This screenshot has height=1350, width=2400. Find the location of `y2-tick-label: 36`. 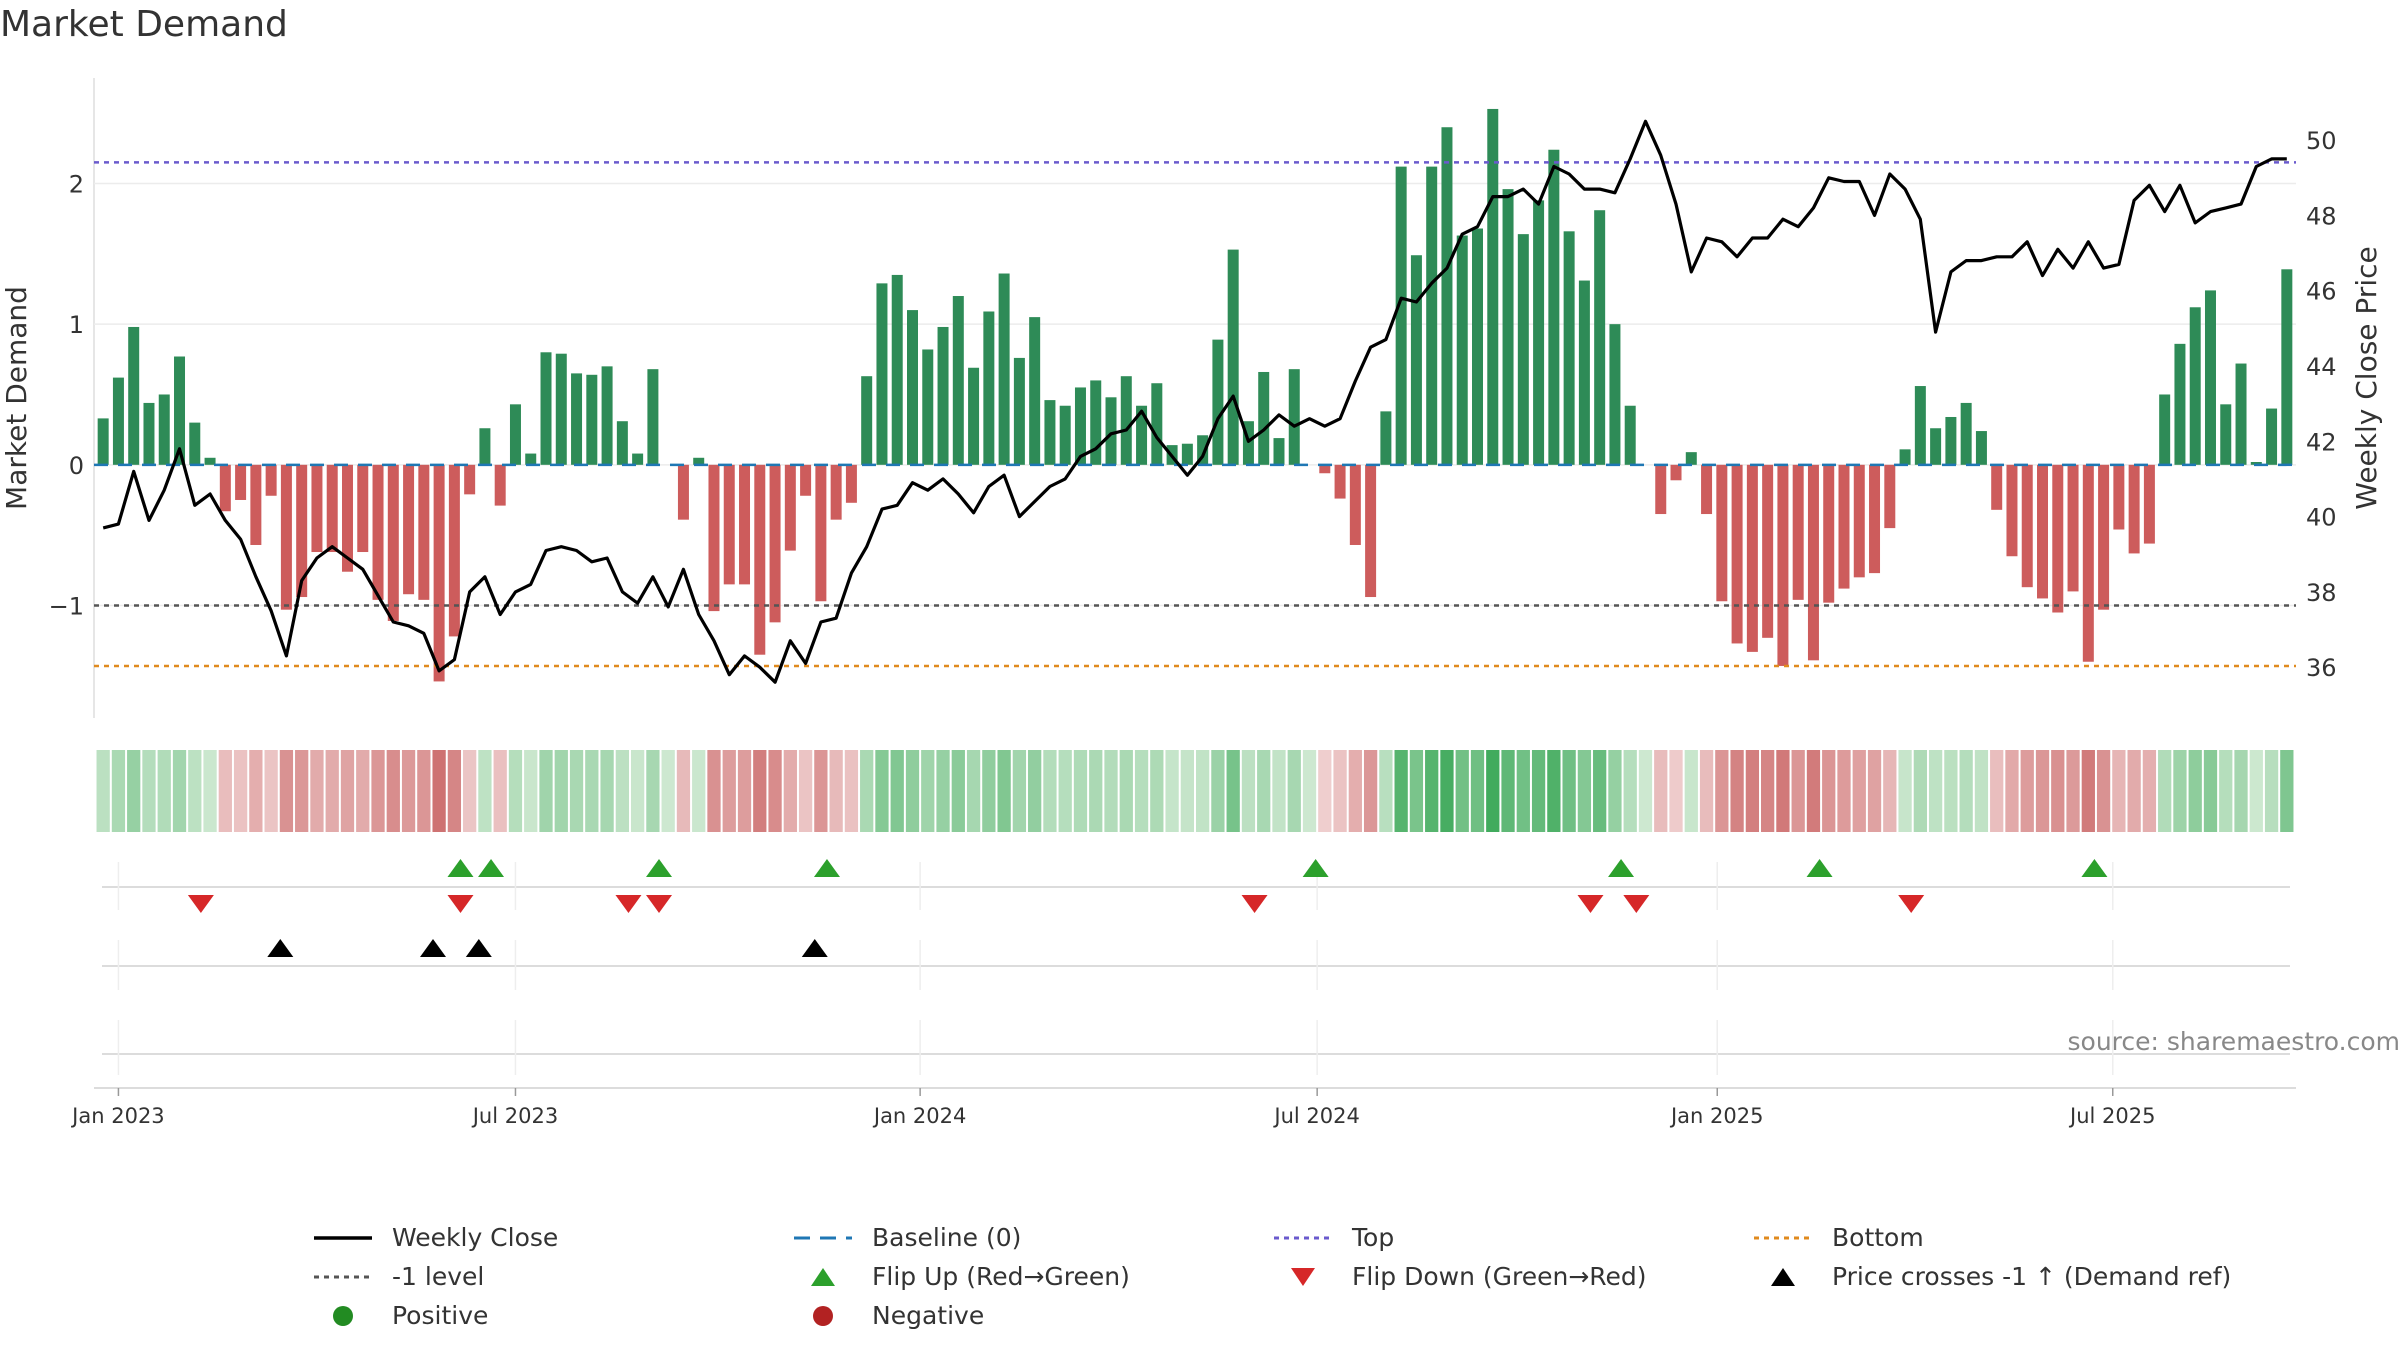

y2-tick-label: 36 is located at coordinates (2321, 668).